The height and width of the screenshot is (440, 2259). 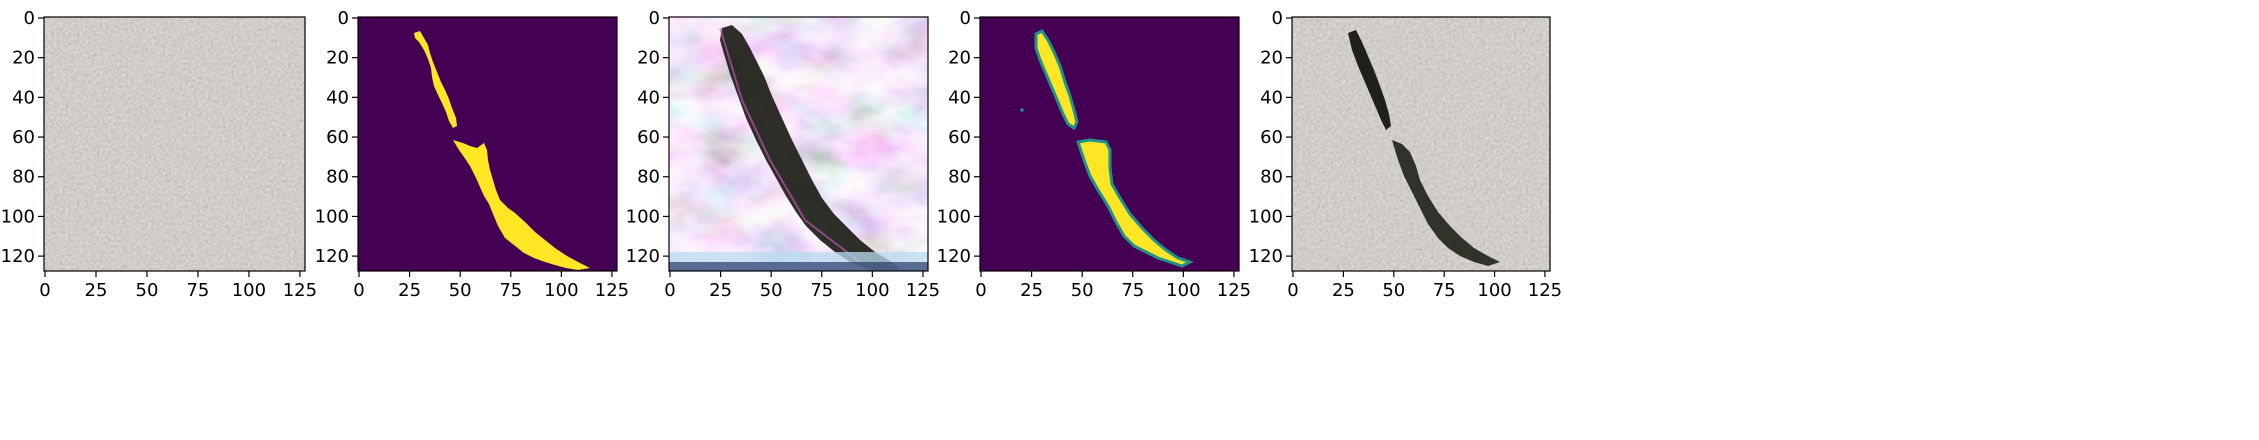 I want to click on pred-crack-lower, so click(x=1135, y=203).